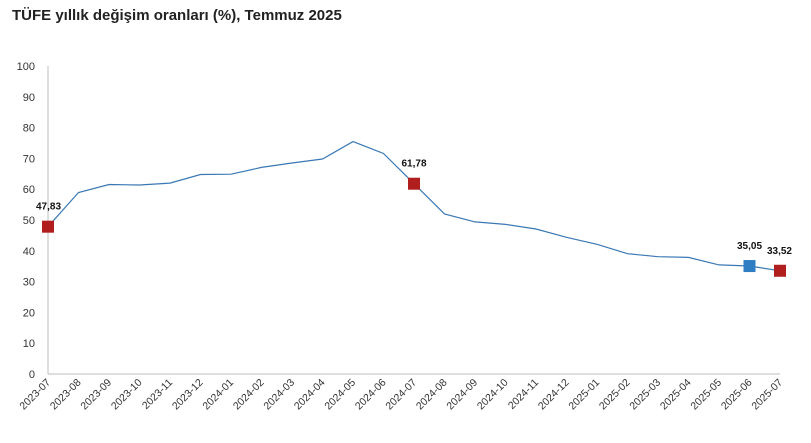  Describe the element at coordinates (432, 395) in the screenshot. I see `x-tick-label: 2024-08` at that location.